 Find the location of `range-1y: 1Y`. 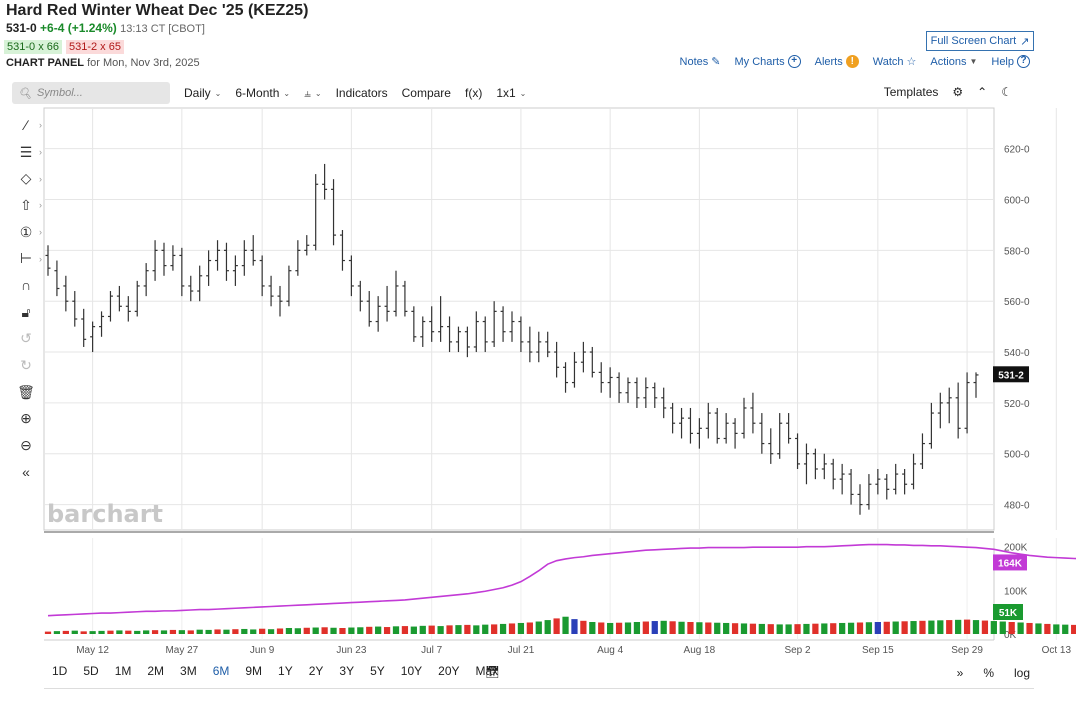

range-1y: 1Y is located at coordinates (285, 671).